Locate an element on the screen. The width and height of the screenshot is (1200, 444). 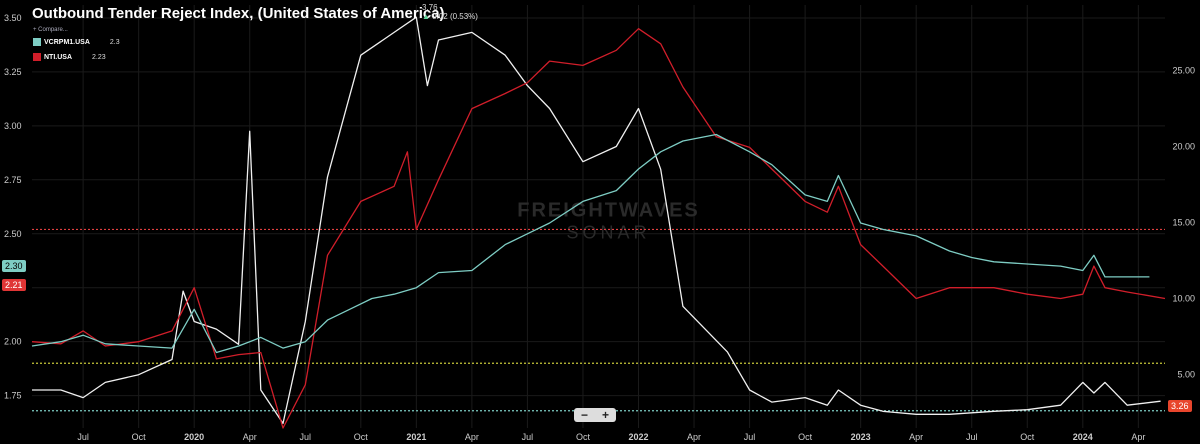
red-value-badge: 2.21 is located at coordinates (14, 285).